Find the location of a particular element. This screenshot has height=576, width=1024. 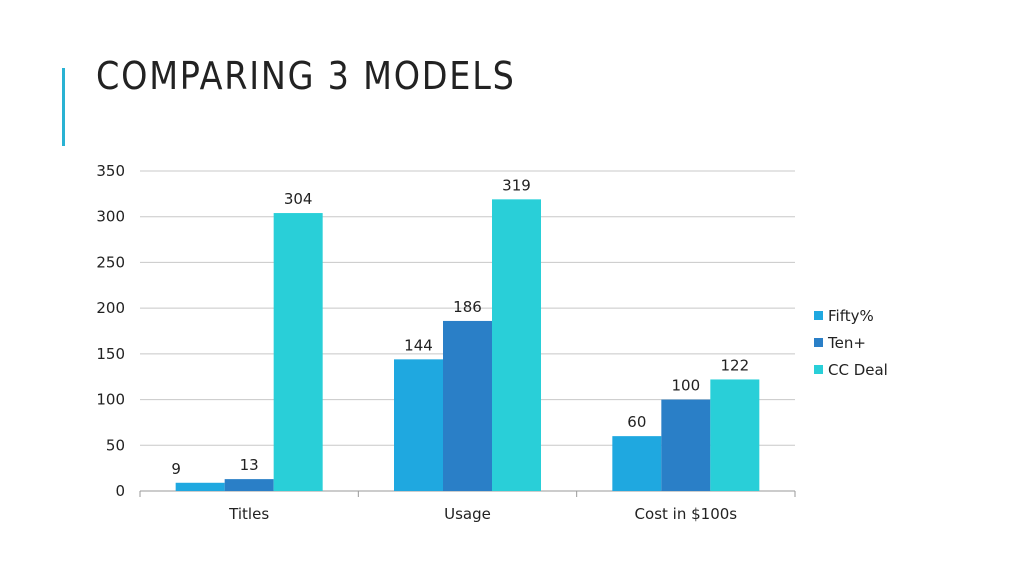

y-tick-label: 100 is located at coordinates (110, 400).